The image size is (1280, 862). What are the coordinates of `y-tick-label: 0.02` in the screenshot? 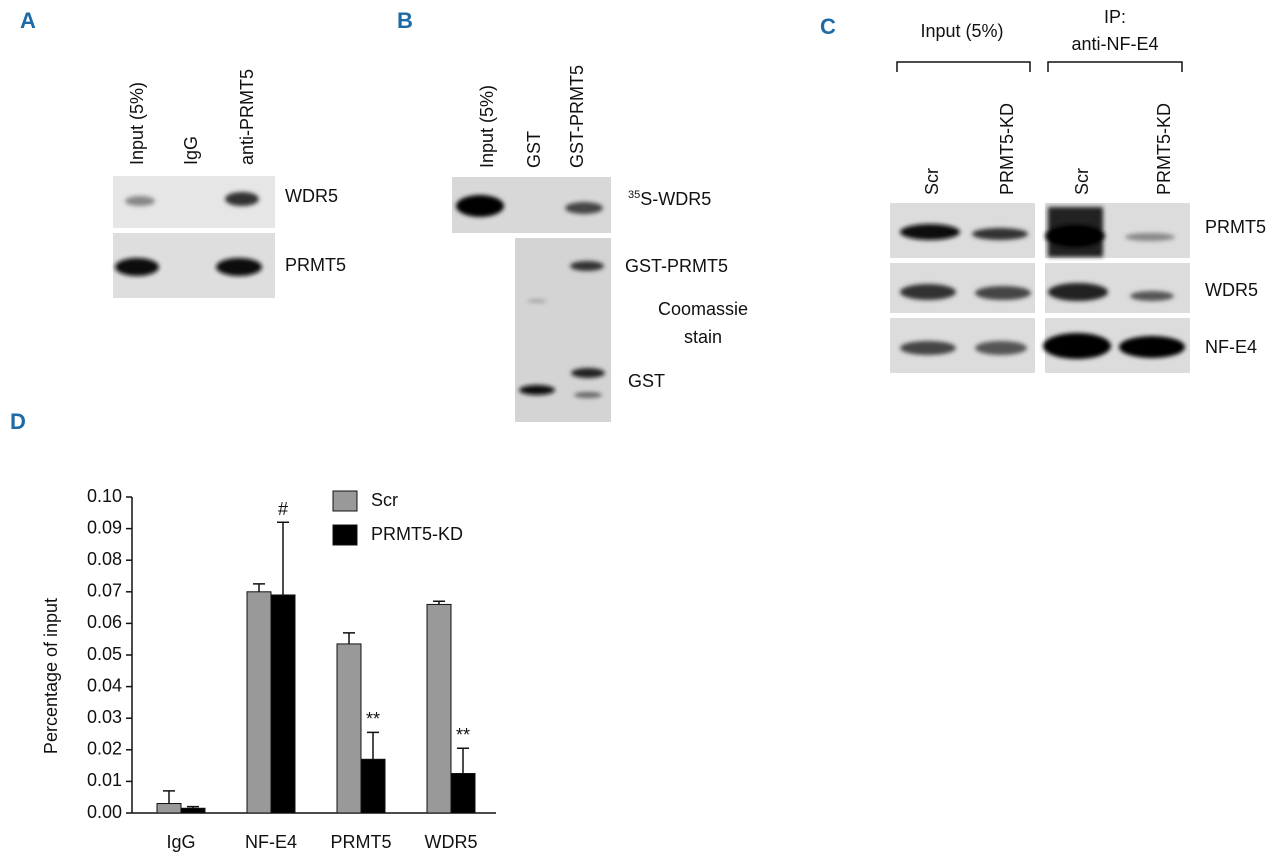 It's located at (104, 749).